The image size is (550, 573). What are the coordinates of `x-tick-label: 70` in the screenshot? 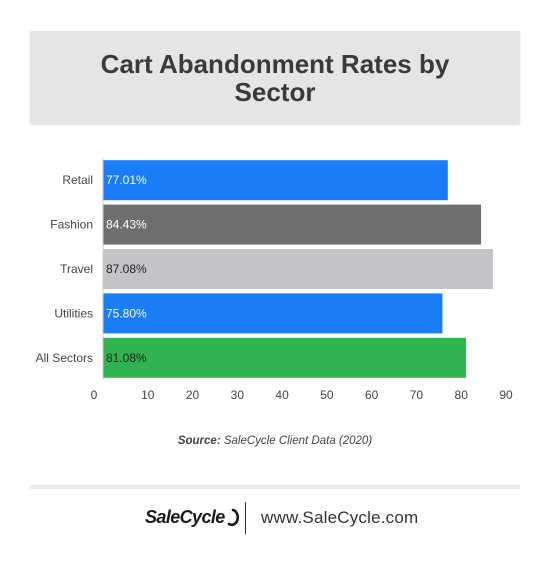 It's located at (417, 395).